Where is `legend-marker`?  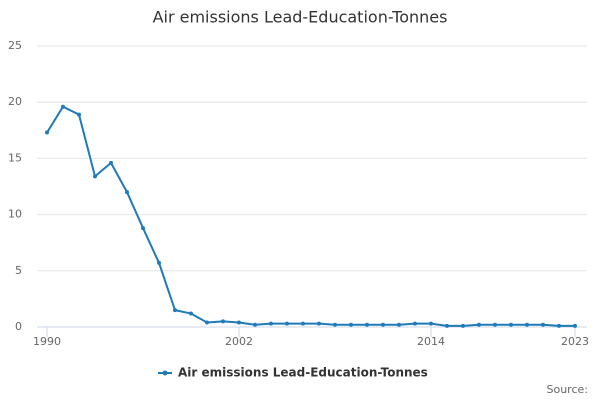
legend-marker is located at coordinates (165, 373).